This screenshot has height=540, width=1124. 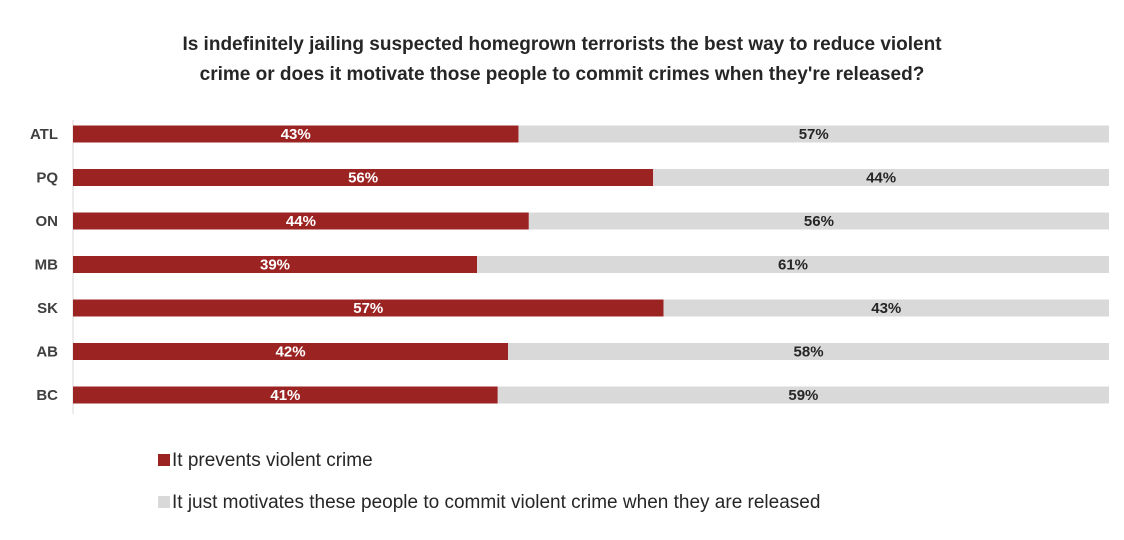 I want to click on data-label-on-series-1: 44%, so click(x=301, y=221).